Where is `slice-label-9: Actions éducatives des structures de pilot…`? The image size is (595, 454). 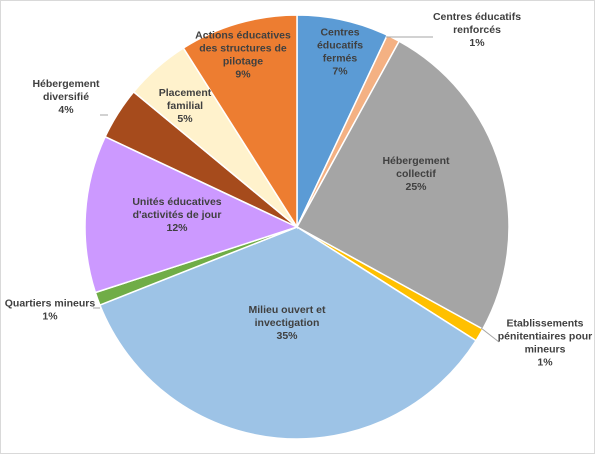 slice-label-9: Actions éducatives des structures de pilot… is located at coordinates (243, 55).